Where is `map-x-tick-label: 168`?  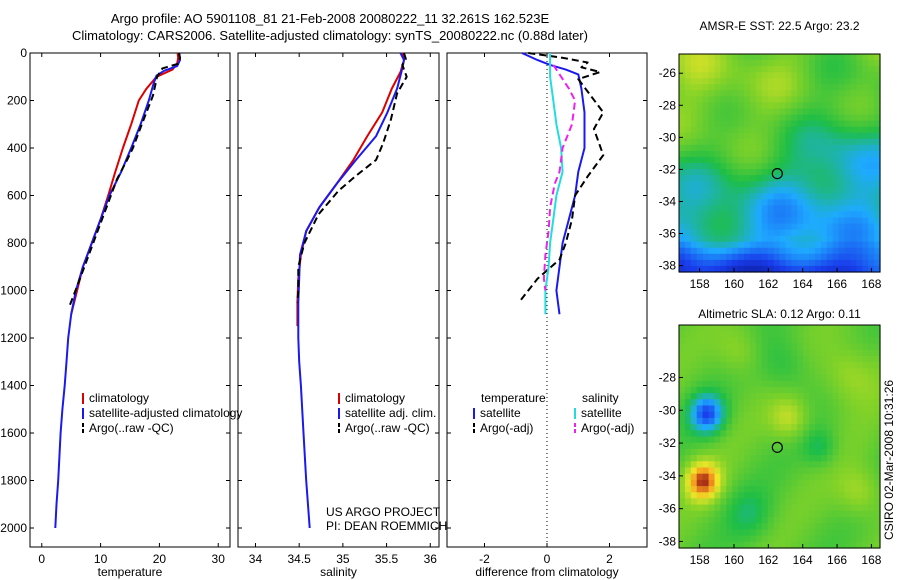
map-x-tick-label: 168 is located at coordinates (871, 284).